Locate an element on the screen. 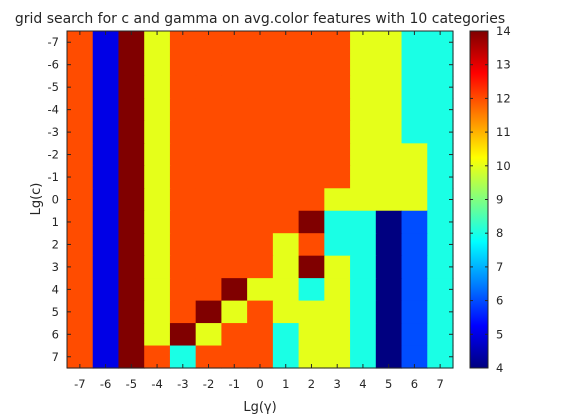 The image size is (570, 419). y-tick-label: -7 is located at coordinates (53, 42).